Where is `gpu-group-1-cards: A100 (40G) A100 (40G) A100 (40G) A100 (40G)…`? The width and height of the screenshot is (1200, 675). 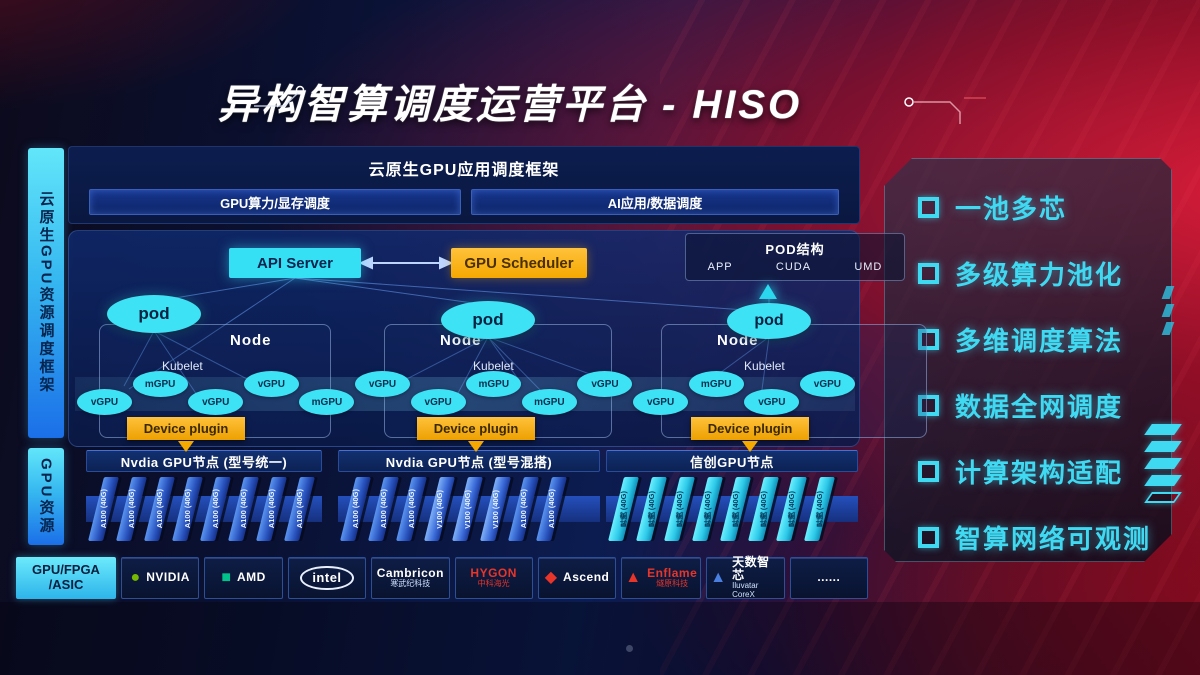
gpu-group-1-cards: A100 (40G) A100 (40G) A100 (40G) A100 (40G)… is located at coordinates (201, 509).